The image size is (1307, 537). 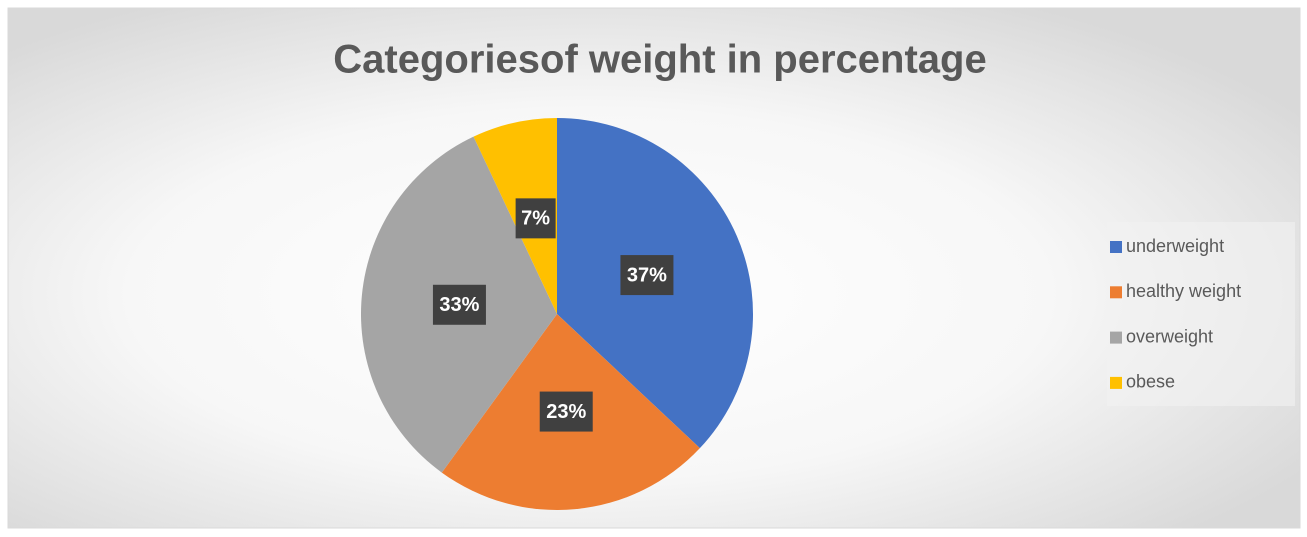 I want to click on pie-slice, so click(x=515, y=216).